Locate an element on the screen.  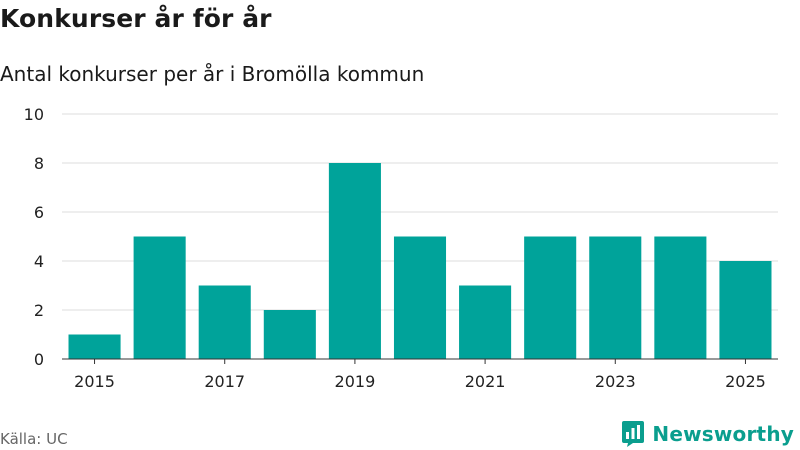
y-tick-label: 6 is located at coordinates (39, 212).